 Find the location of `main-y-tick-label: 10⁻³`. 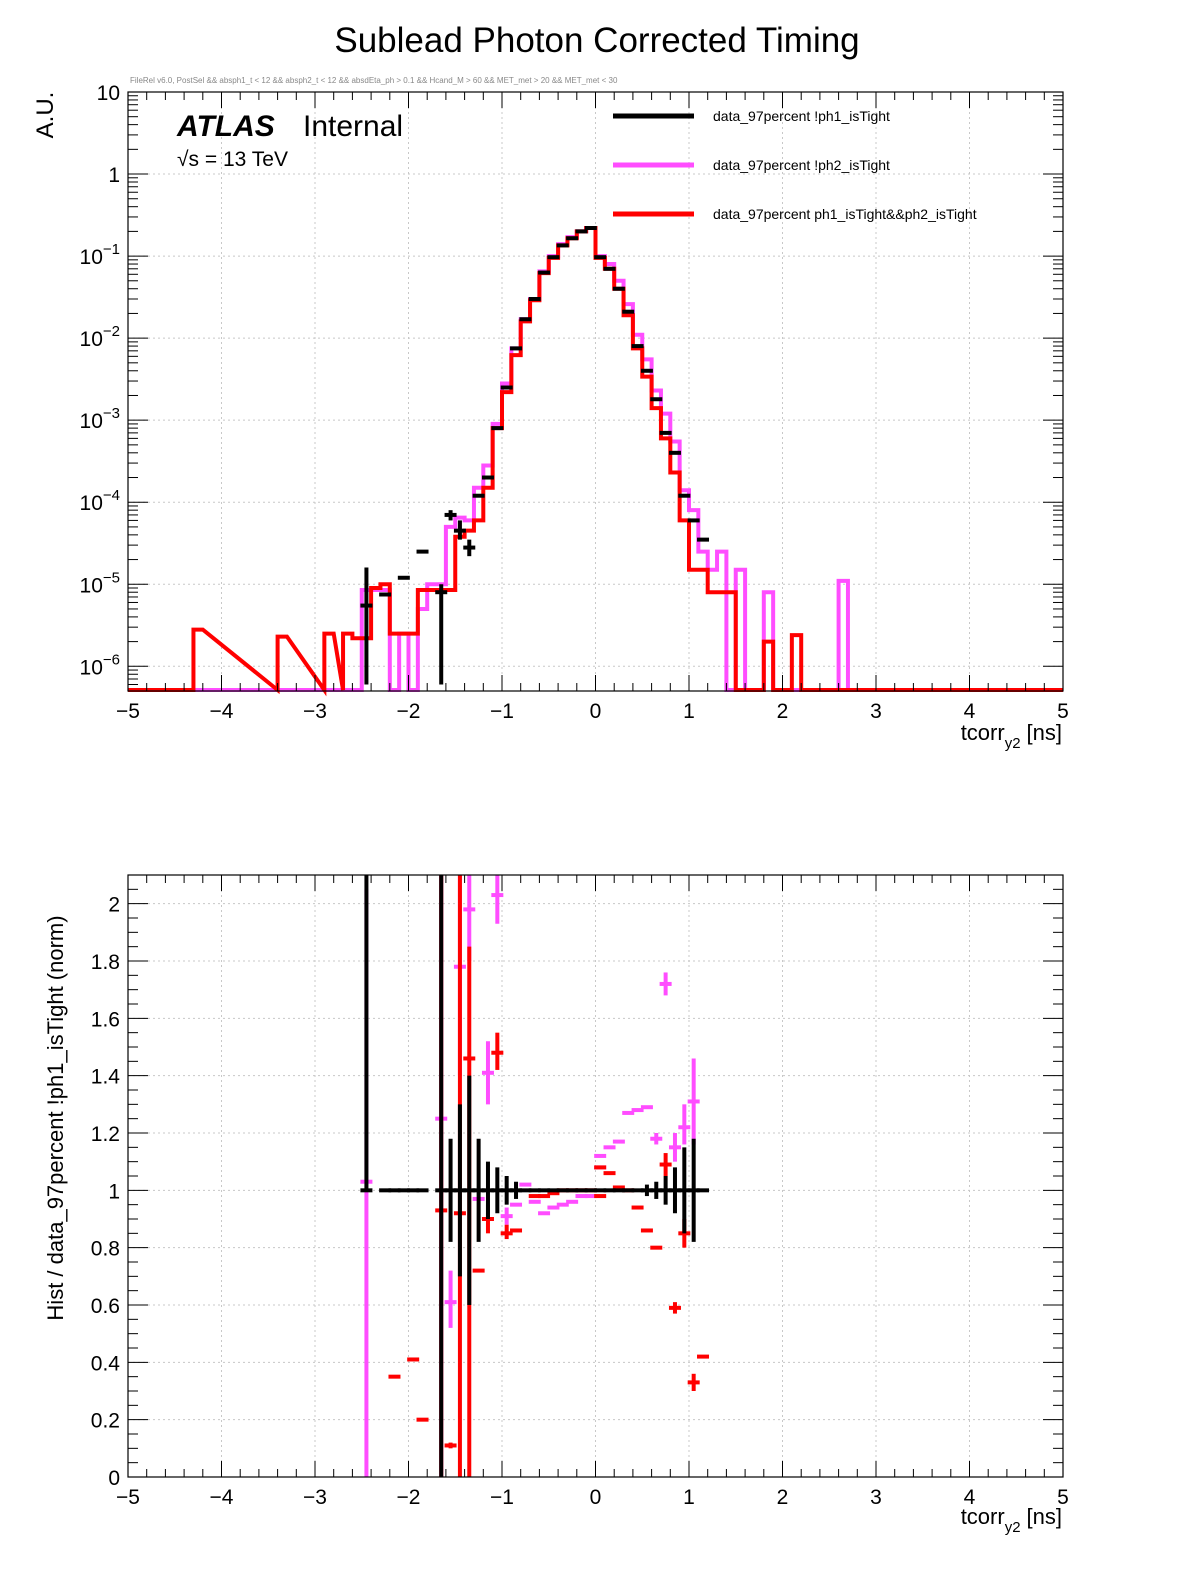

main-y-tick-label: 10⁻³ is located at coordinates (100, 419).